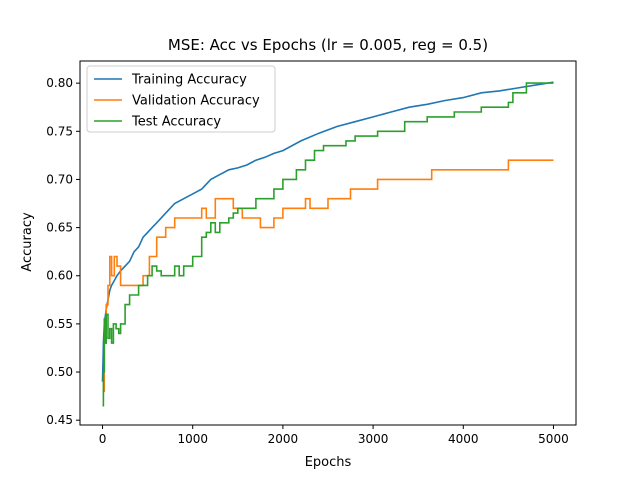 The height and width of the screenshot is (478, 640). What do you see at coordinates (59, 228) in the screenshot?
I see `y-tick-label: 0.65` at bounding box center [59, 228].